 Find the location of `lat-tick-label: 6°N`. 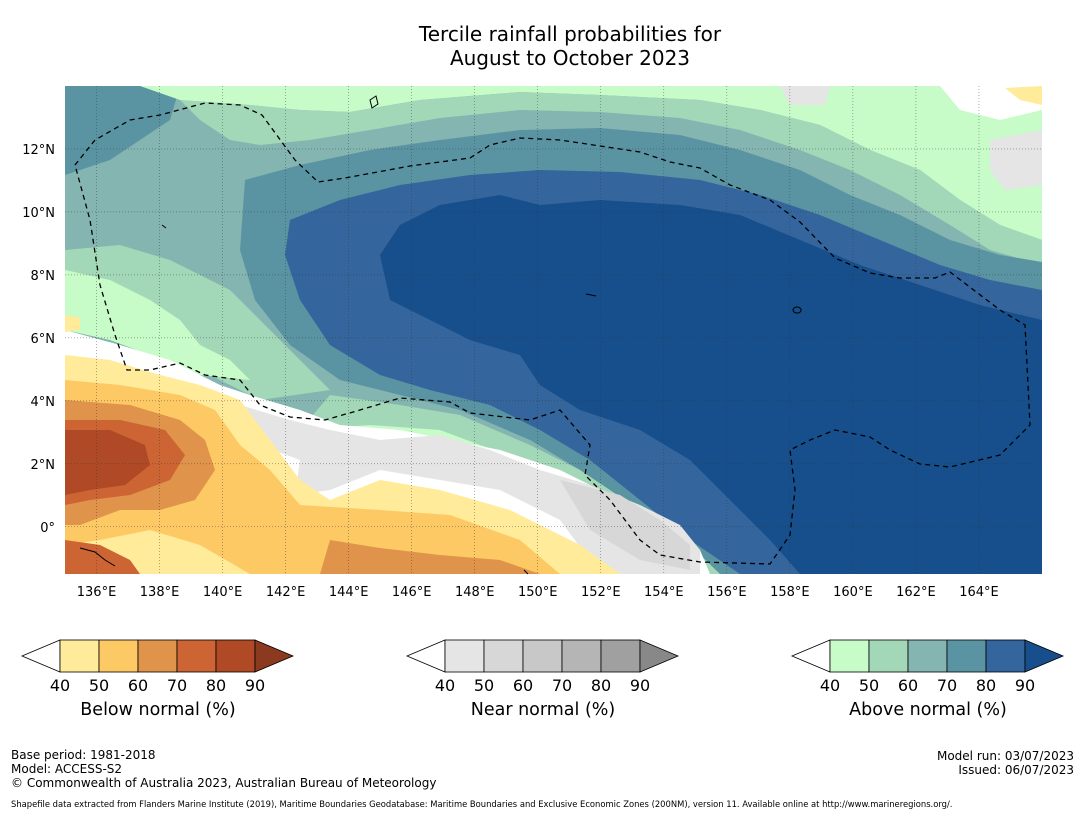

lat-tick-label: 6°N is located at coordinates (43, 339).